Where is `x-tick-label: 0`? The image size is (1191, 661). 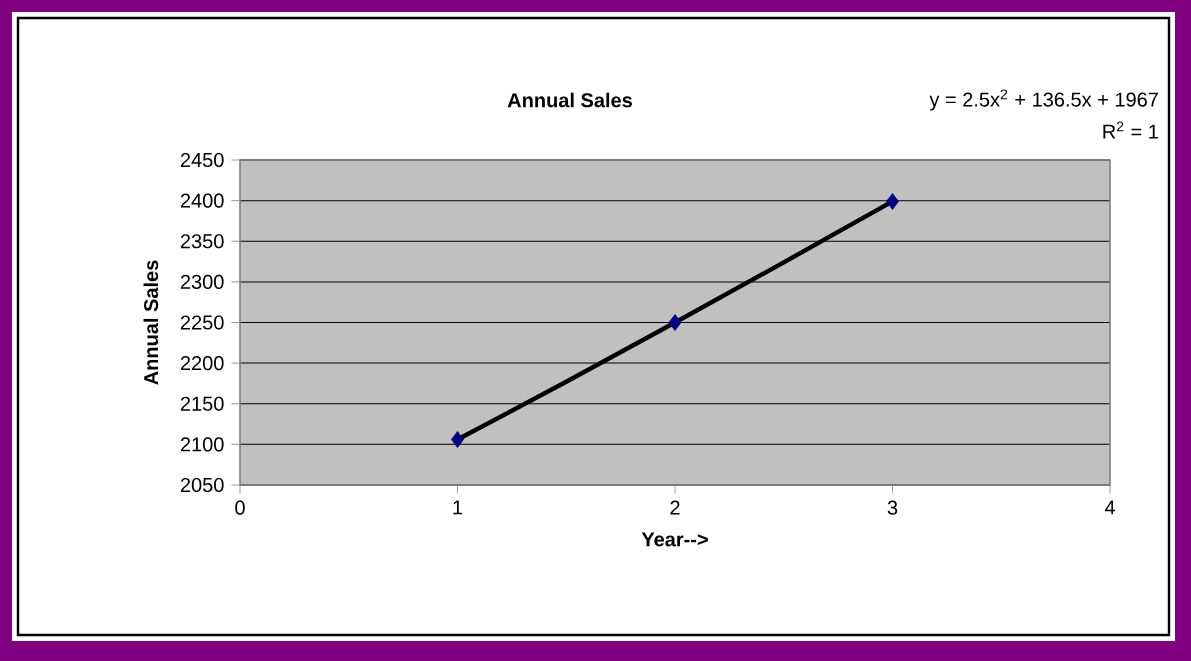
x-tick-label: 0 is located at coordinates (240, 507).